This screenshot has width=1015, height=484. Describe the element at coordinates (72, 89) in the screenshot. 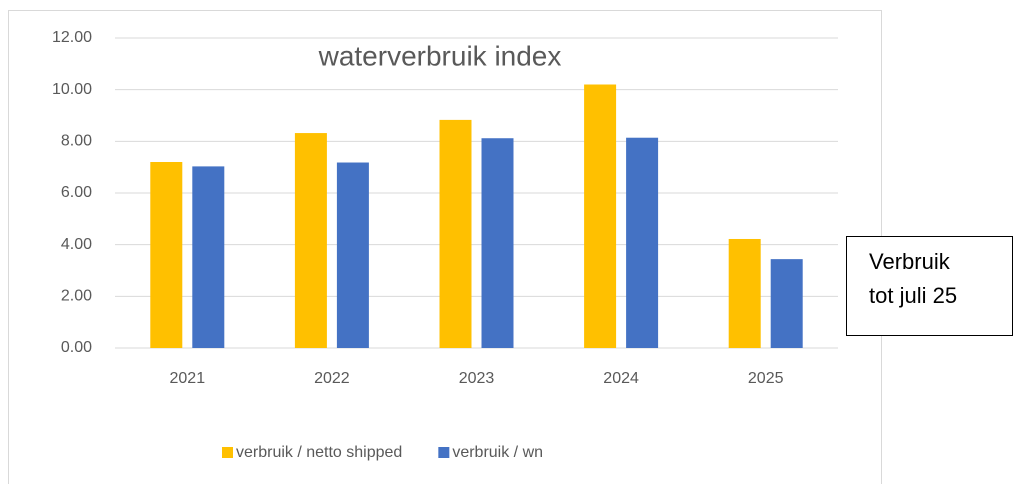

I see `y-tick-label: 10.00` at that location.